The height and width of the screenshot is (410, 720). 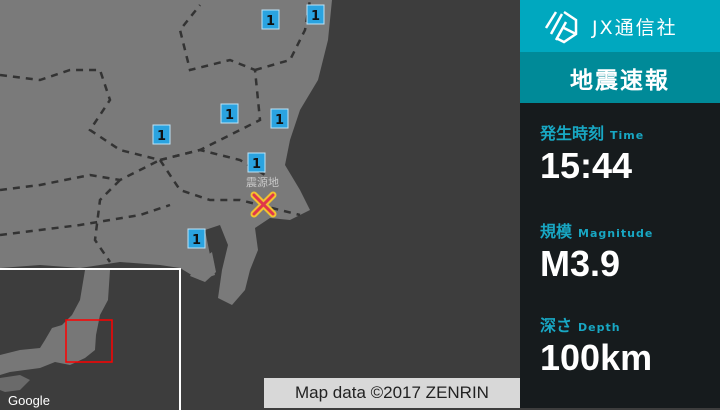 I want to click on intensity-markers: 1 1 1 1 1 1 1, so click(x=238, y=126).